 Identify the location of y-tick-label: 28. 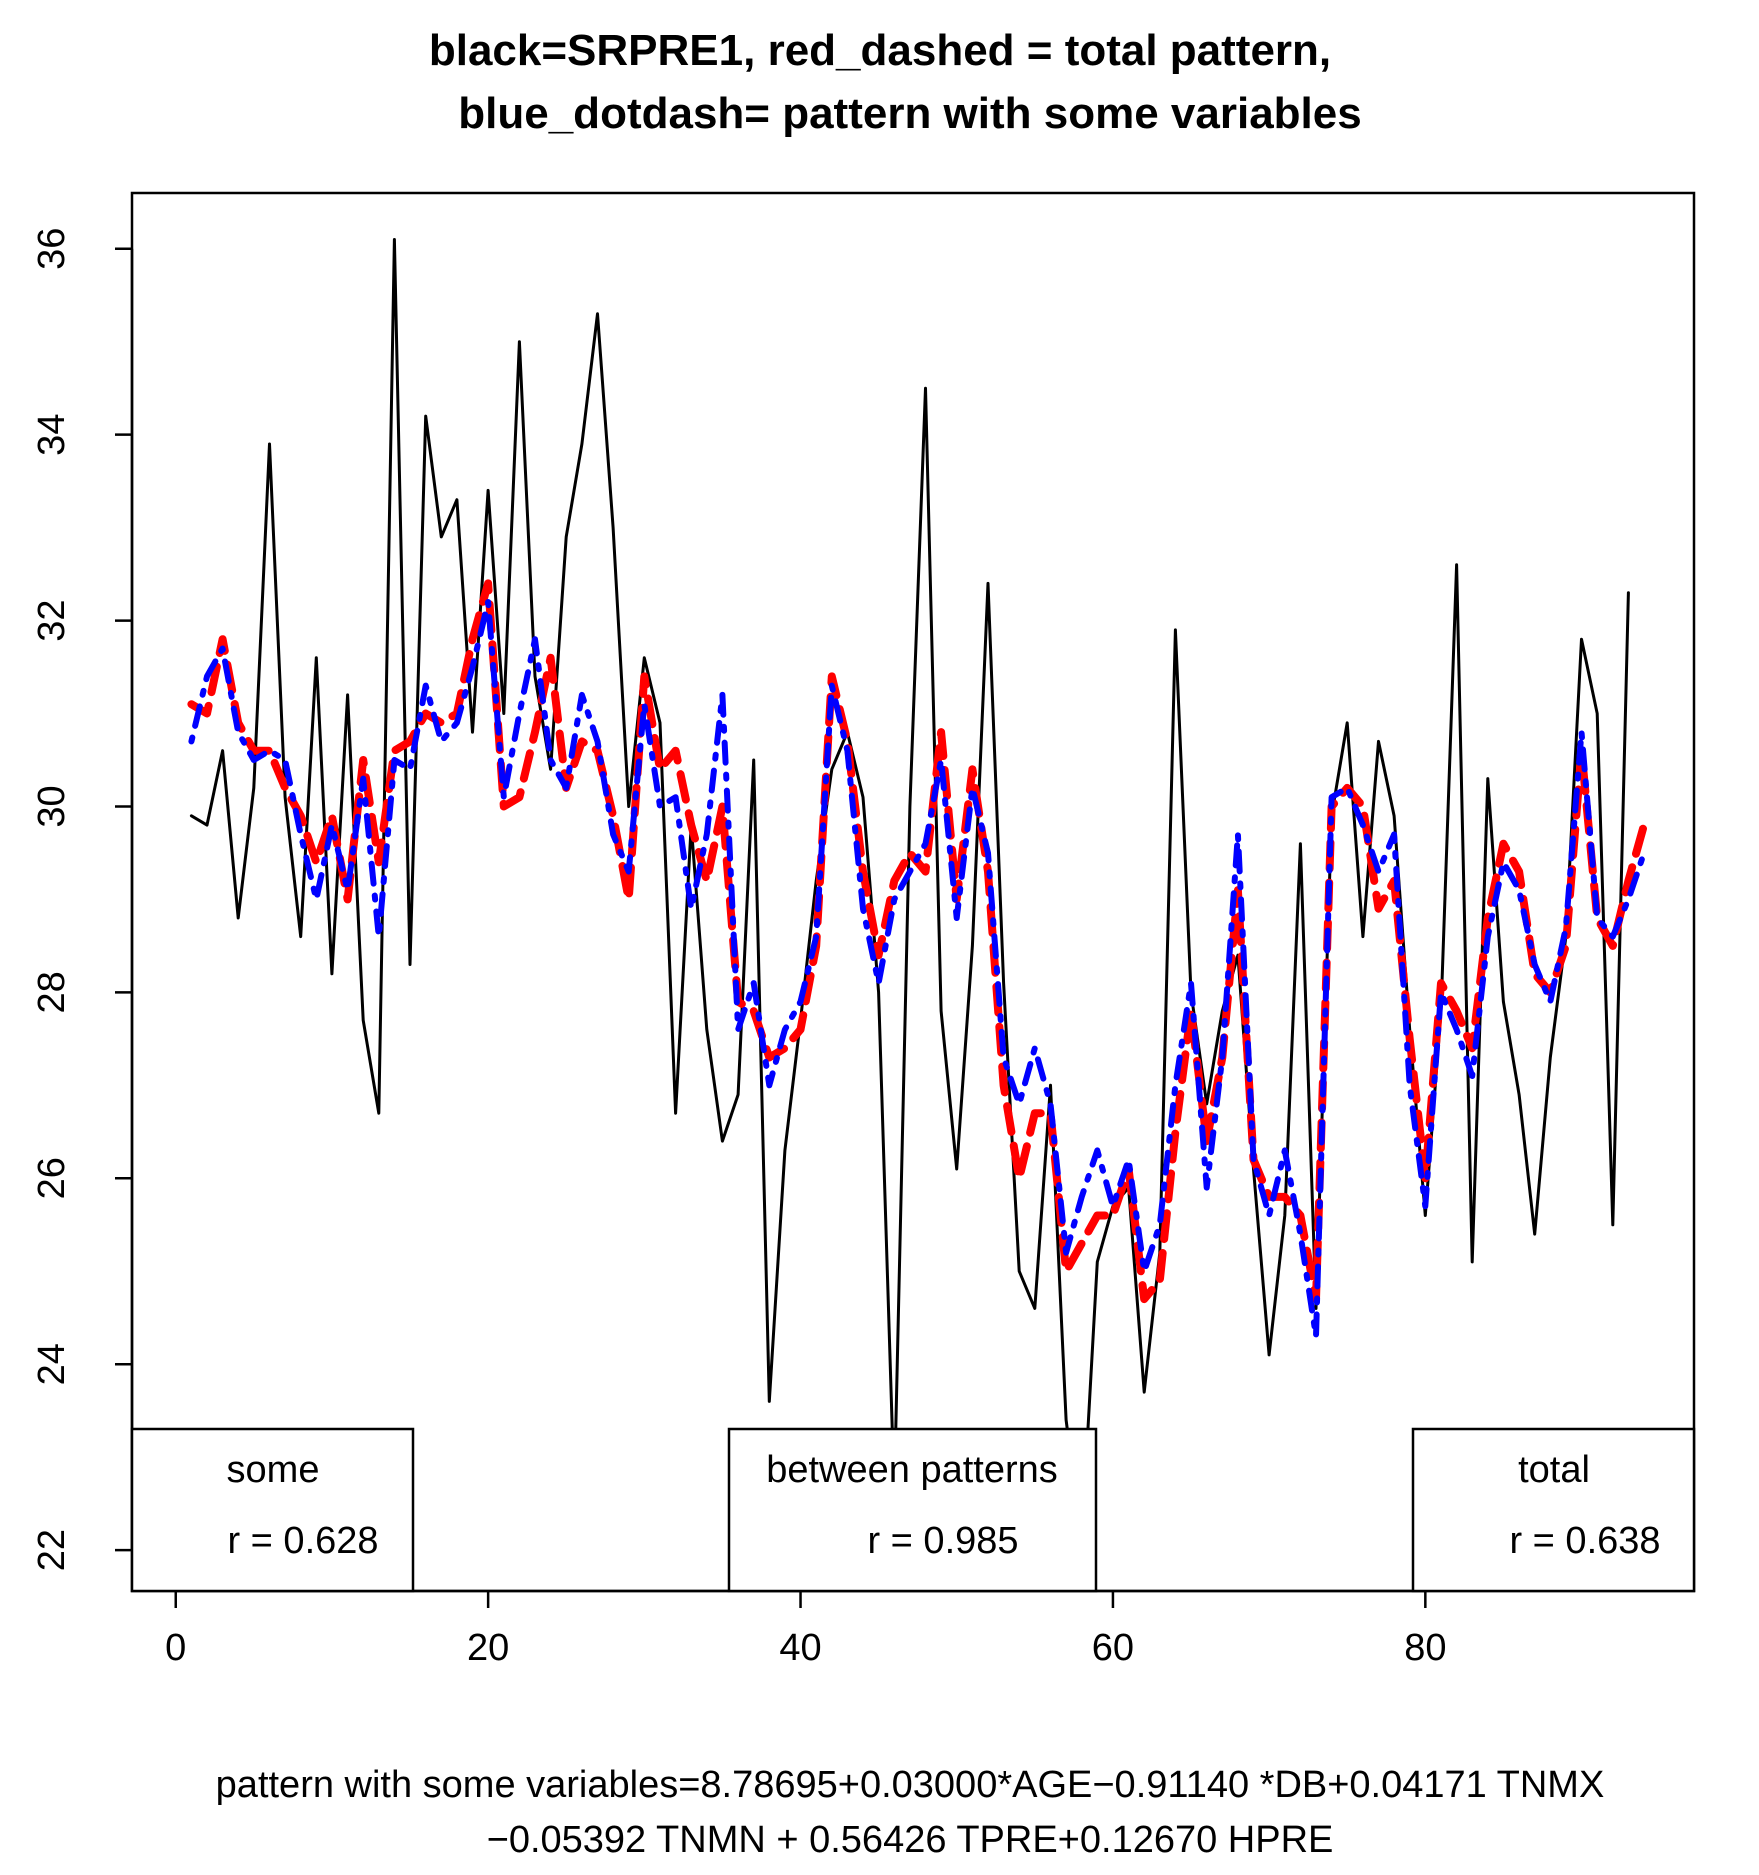
(52, 992).